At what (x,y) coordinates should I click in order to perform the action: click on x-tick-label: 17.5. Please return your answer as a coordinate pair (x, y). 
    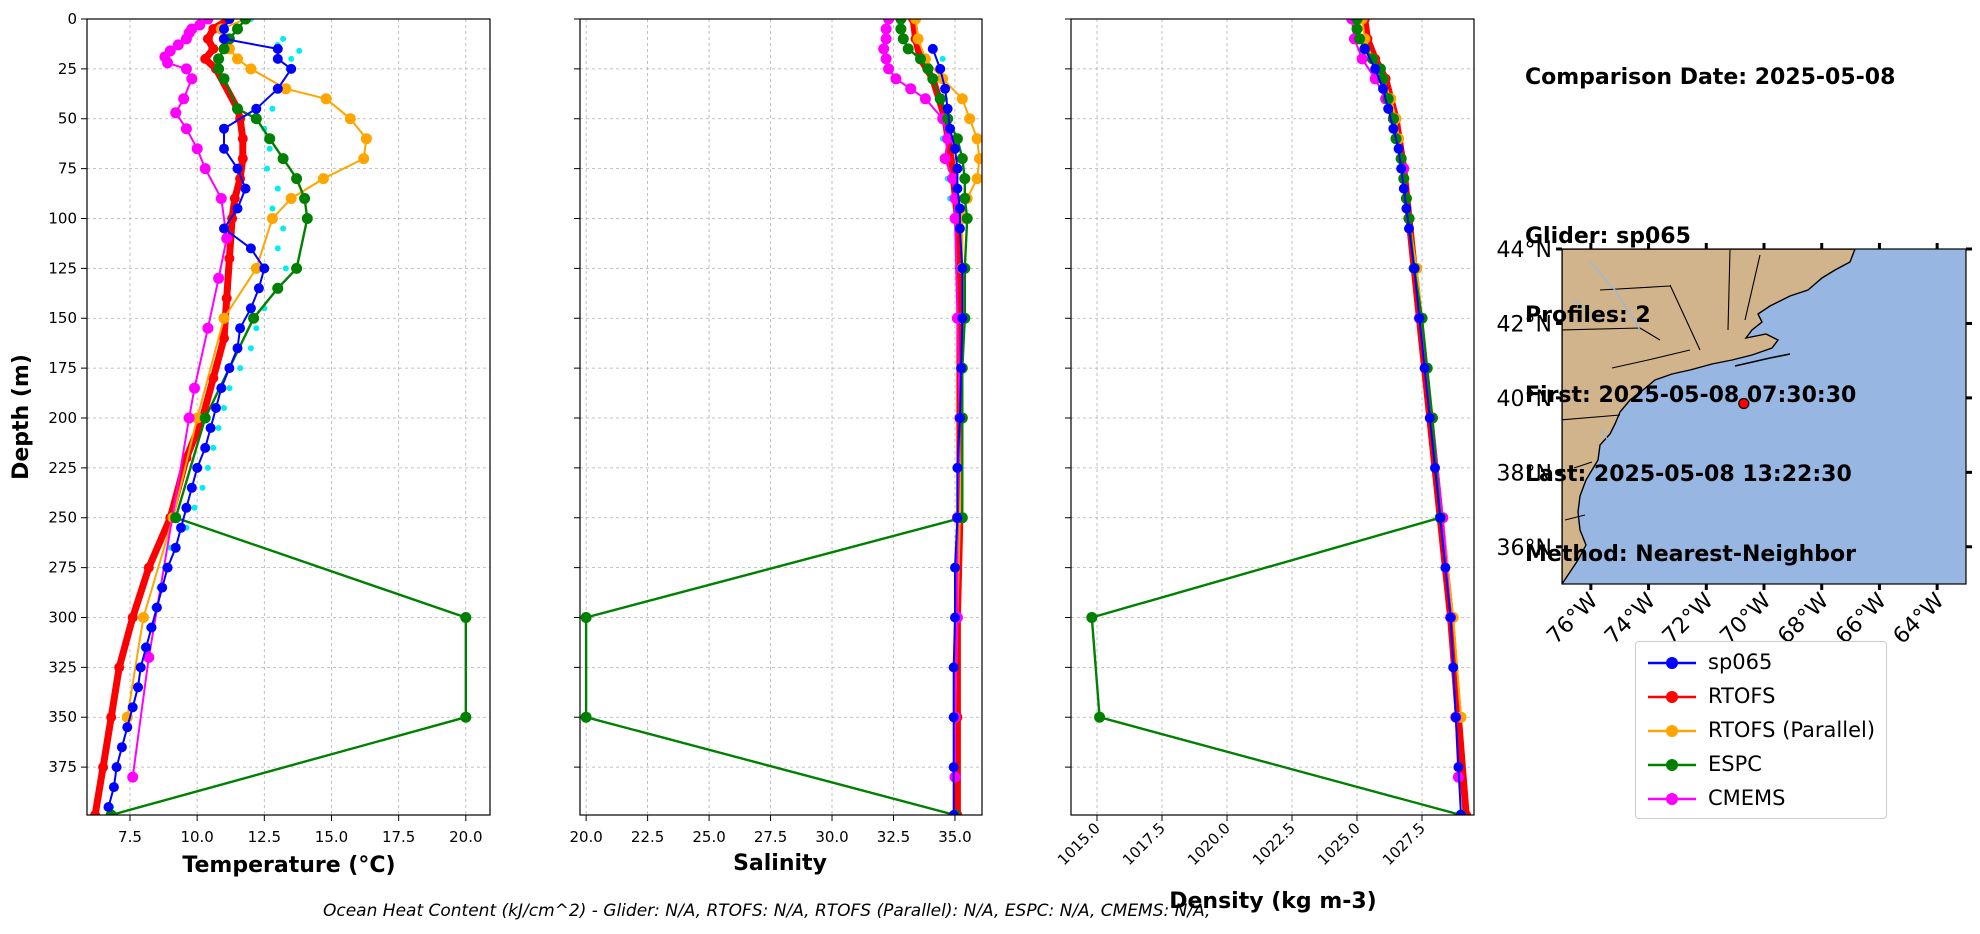
    Looking at the image, I should click on (398, 837).